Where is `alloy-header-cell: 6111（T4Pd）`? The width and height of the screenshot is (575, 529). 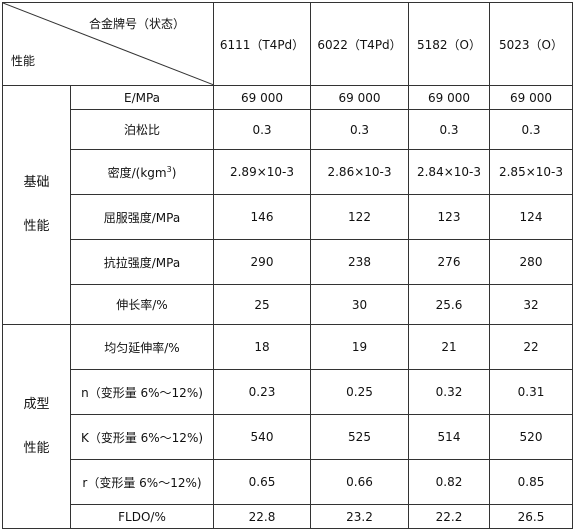
alloy-header-cell: 6111（T4Pd） is located at coordinates (262, 44).